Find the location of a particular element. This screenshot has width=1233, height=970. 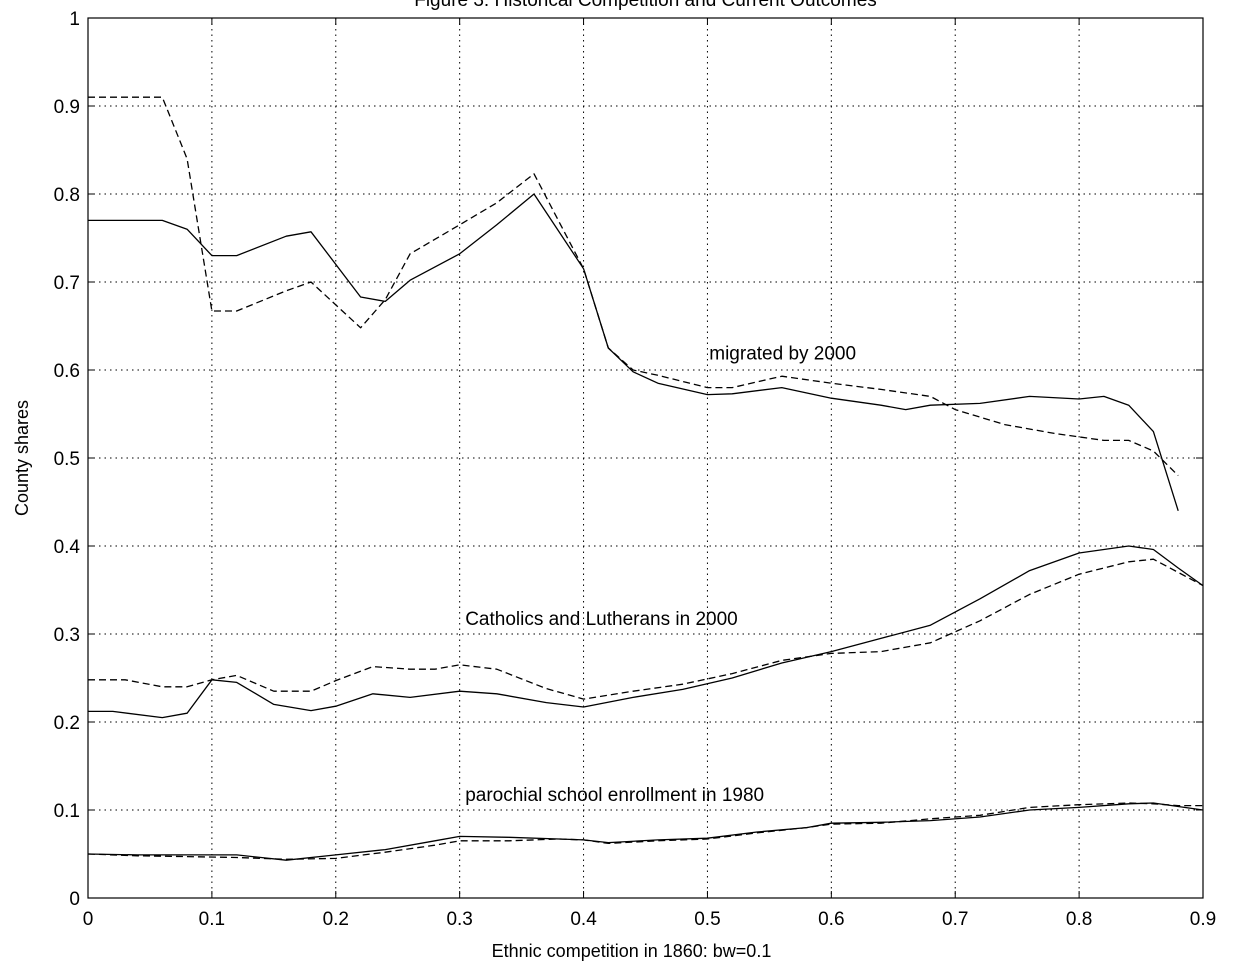

x-tick-label: 0.5 is located at coordinates (707, 919).